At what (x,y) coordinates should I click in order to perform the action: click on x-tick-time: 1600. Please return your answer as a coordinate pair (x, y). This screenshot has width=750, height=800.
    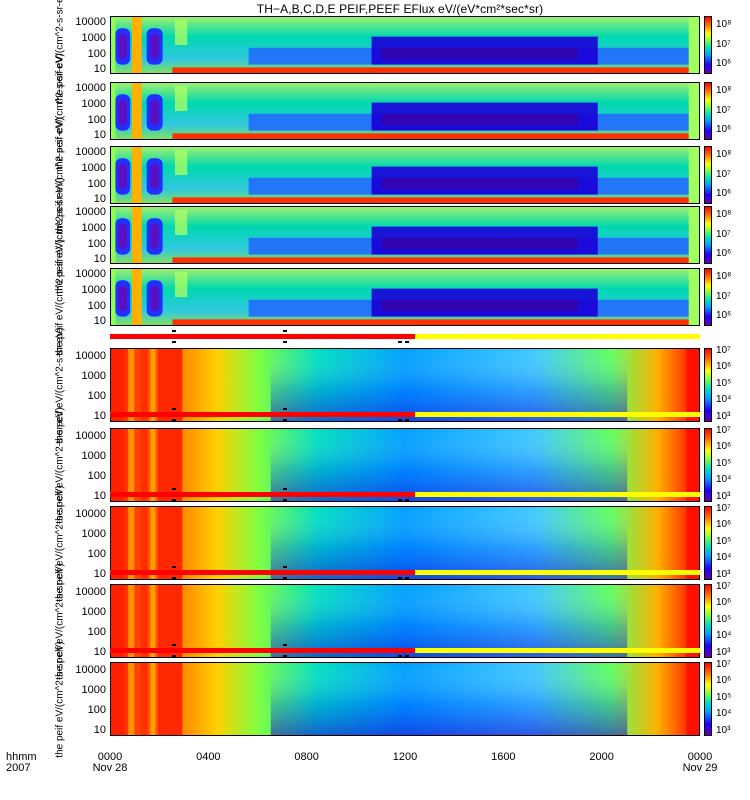
    Looking at the image, I should click on (503, 757).